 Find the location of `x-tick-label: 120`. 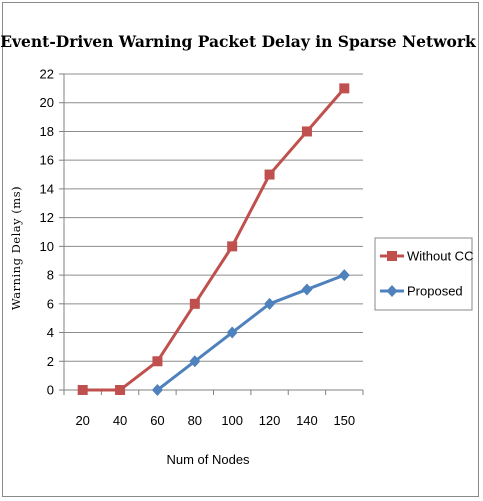

x-tick-label: 120 is located at coordinates (270, 420).